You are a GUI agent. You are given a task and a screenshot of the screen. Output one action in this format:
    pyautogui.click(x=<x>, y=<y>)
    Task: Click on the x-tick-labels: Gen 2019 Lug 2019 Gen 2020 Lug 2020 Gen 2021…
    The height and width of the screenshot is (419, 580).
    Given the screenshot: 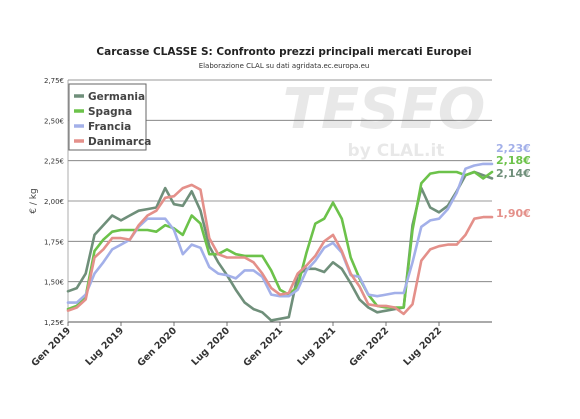 What is the action you would take?
    pyautogui.click(x=236, y=347)
    